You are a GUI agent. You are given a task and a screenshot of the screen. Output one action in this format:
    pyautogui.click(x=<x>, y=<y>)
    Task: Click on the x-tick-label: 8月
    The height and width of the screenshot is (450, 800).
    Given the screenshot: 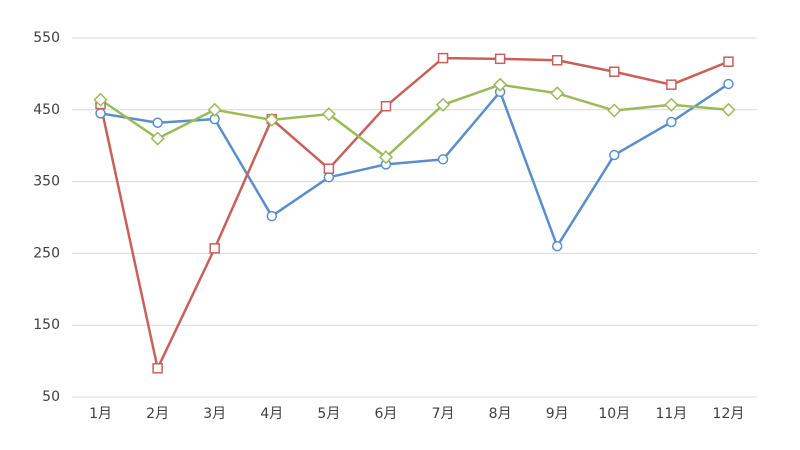 What is the action you would take?
    pyautogui.click(x=500, y=414)
    